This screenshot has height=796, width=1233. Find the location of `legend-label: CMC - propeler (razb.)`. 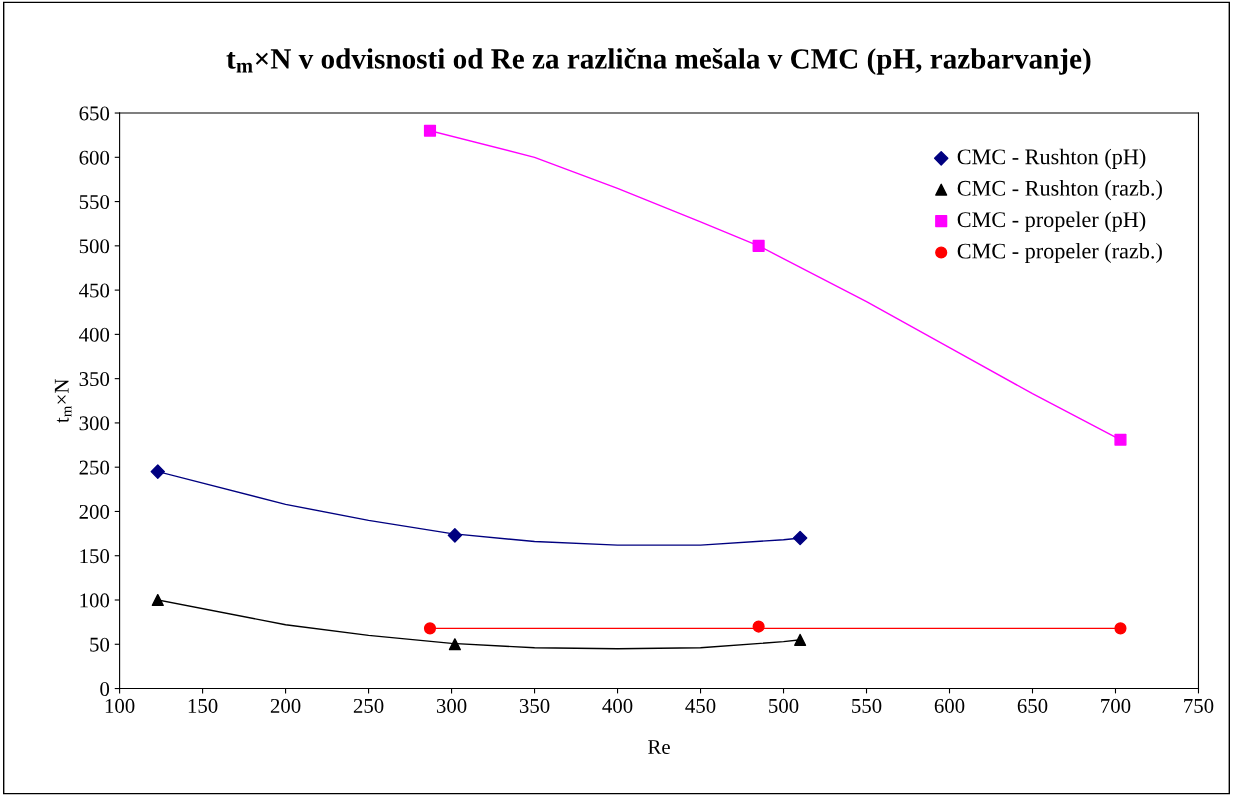

legend-label: CMC - propeler (razb.) is located at coordinates (1059, 253).